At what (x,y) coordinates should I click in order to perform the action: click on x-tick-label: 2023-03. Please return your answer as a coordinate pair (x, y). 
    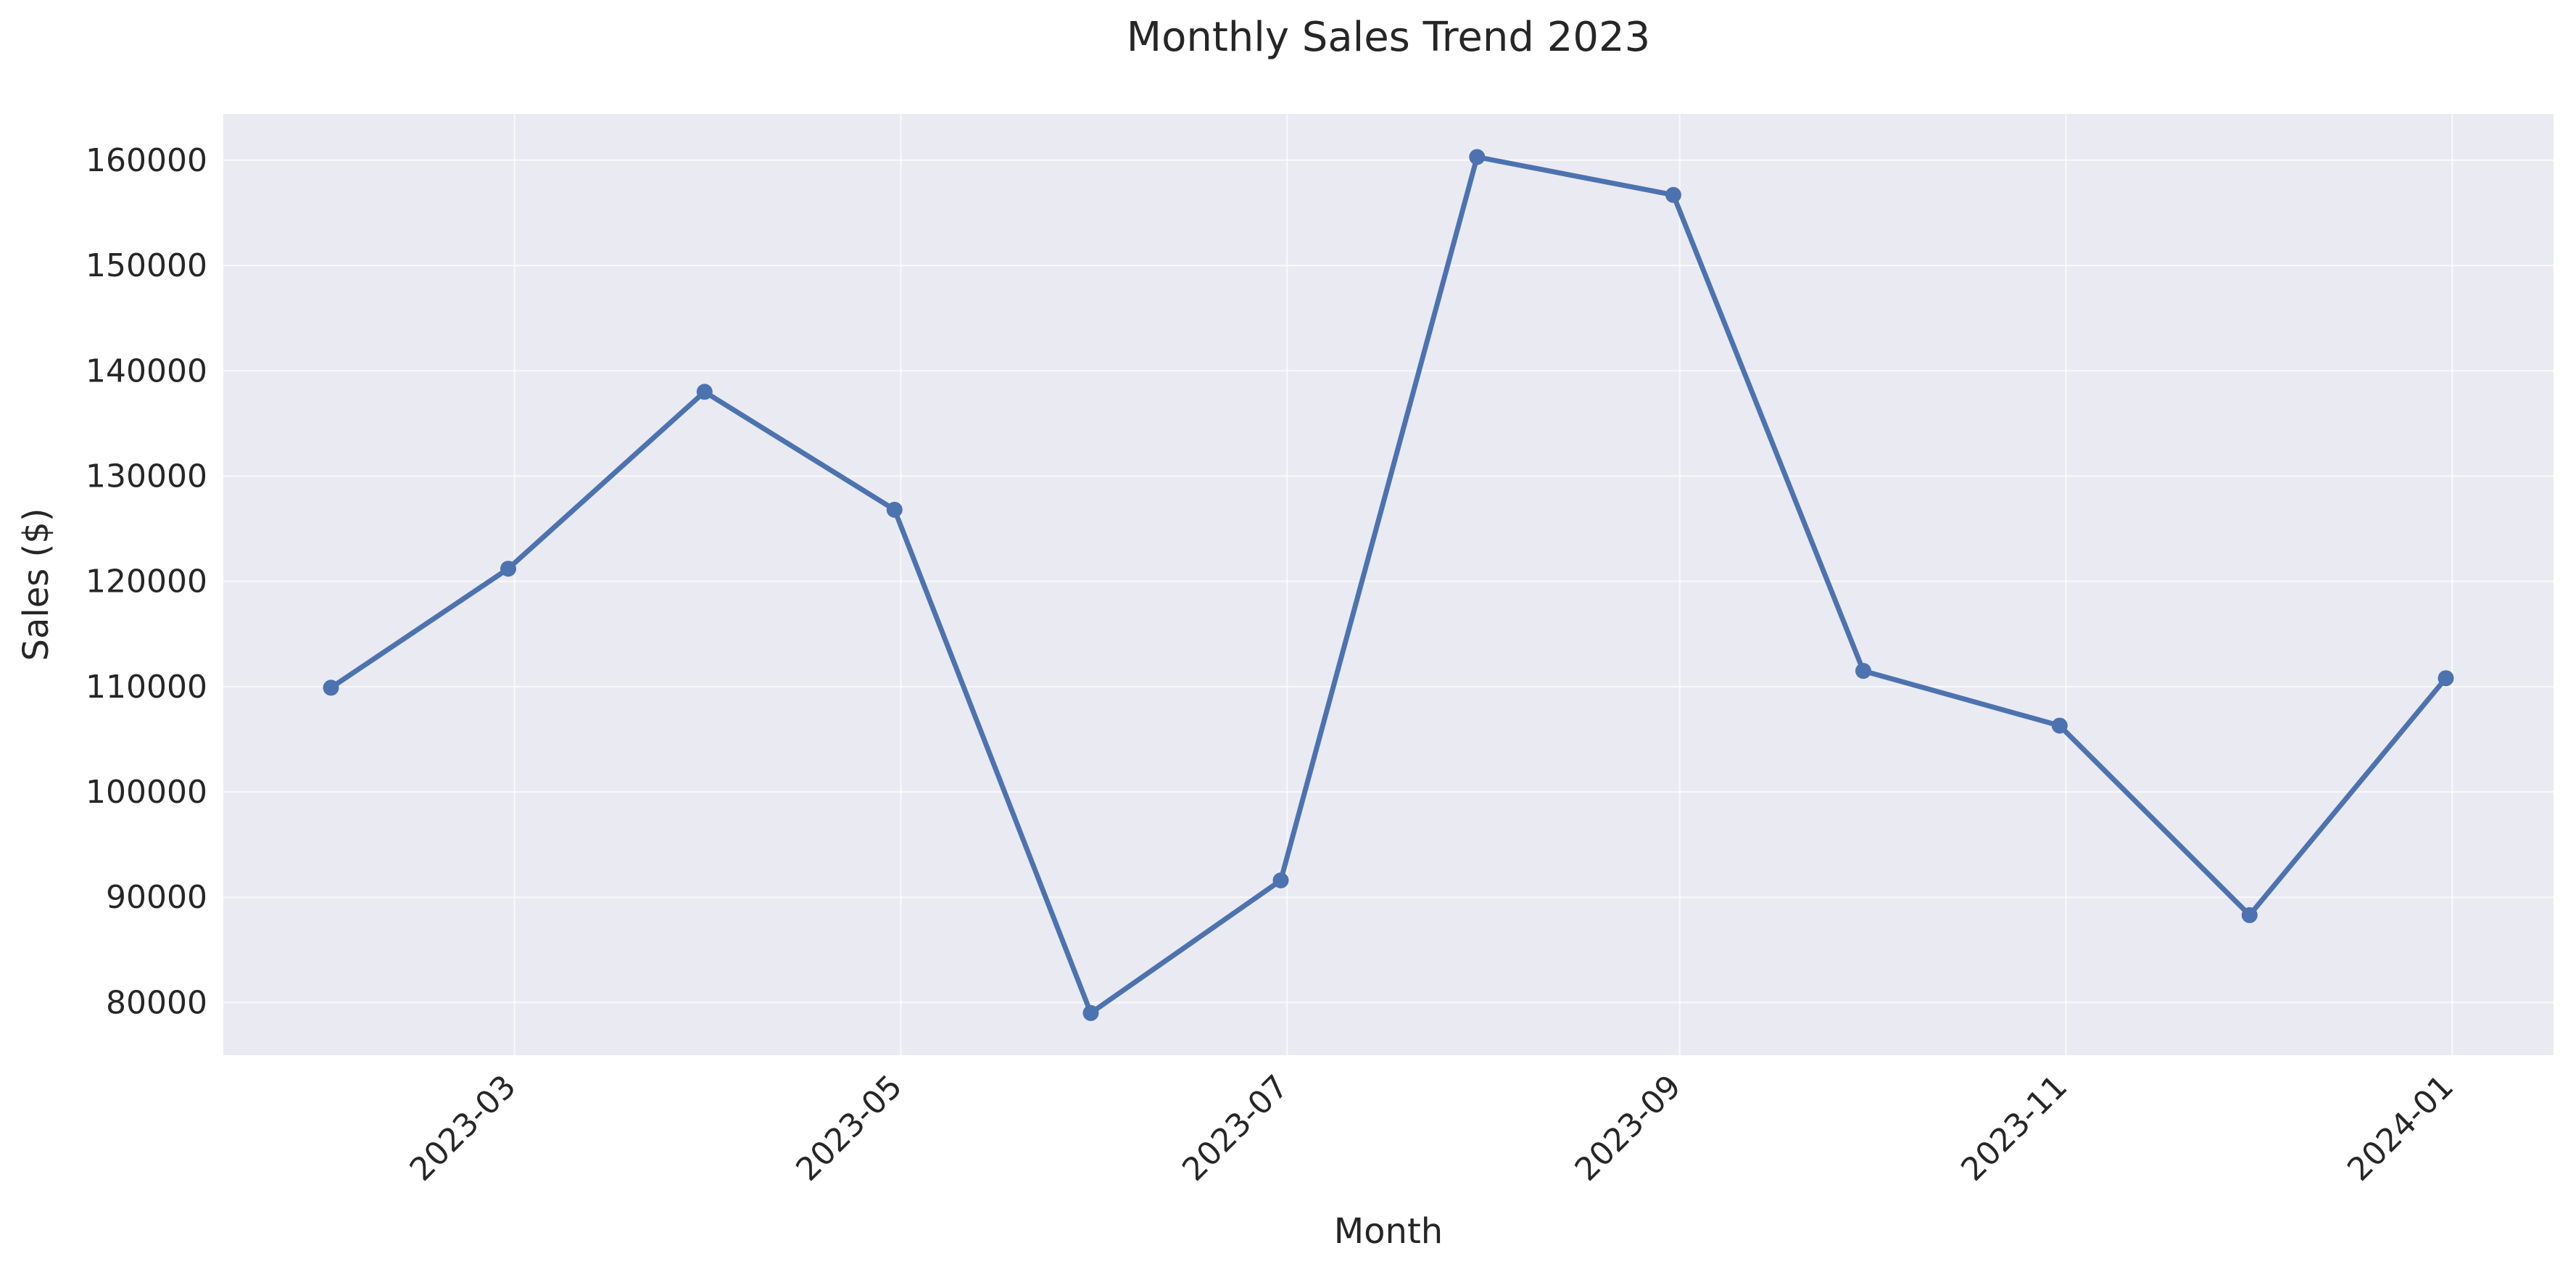
    Looking at the image, I should click on (463, 1128).